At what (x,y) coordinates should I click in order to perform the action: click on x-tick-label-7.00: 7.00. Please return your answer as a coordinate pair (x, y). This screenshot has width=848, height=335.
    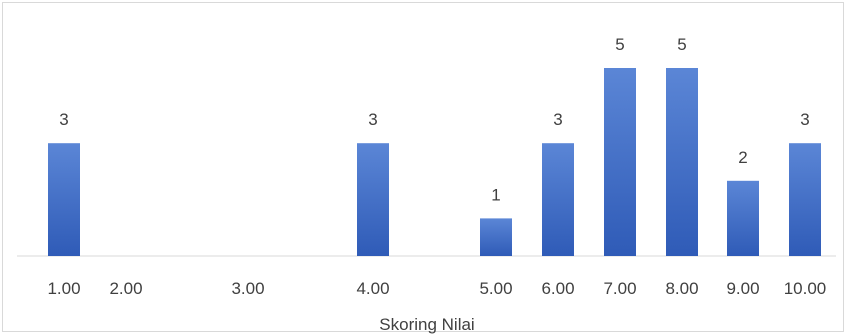
    Looking at the image, I should click on (619, 288).